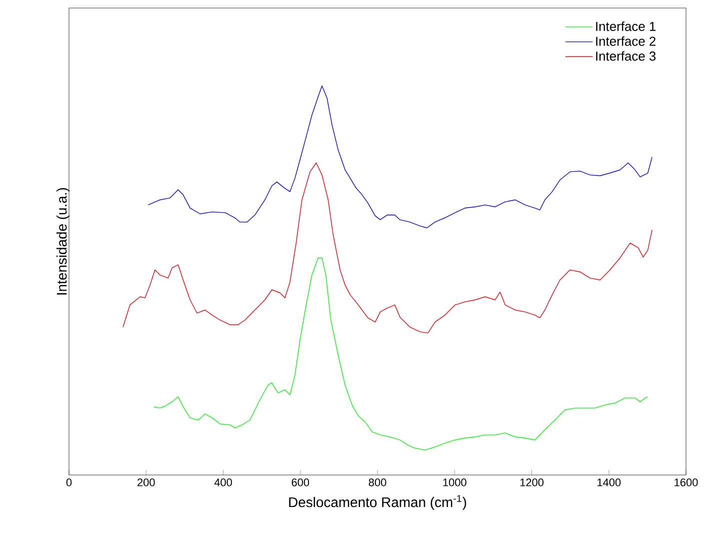  I want to click on x-tick-label: 1400, so click(609, 482).